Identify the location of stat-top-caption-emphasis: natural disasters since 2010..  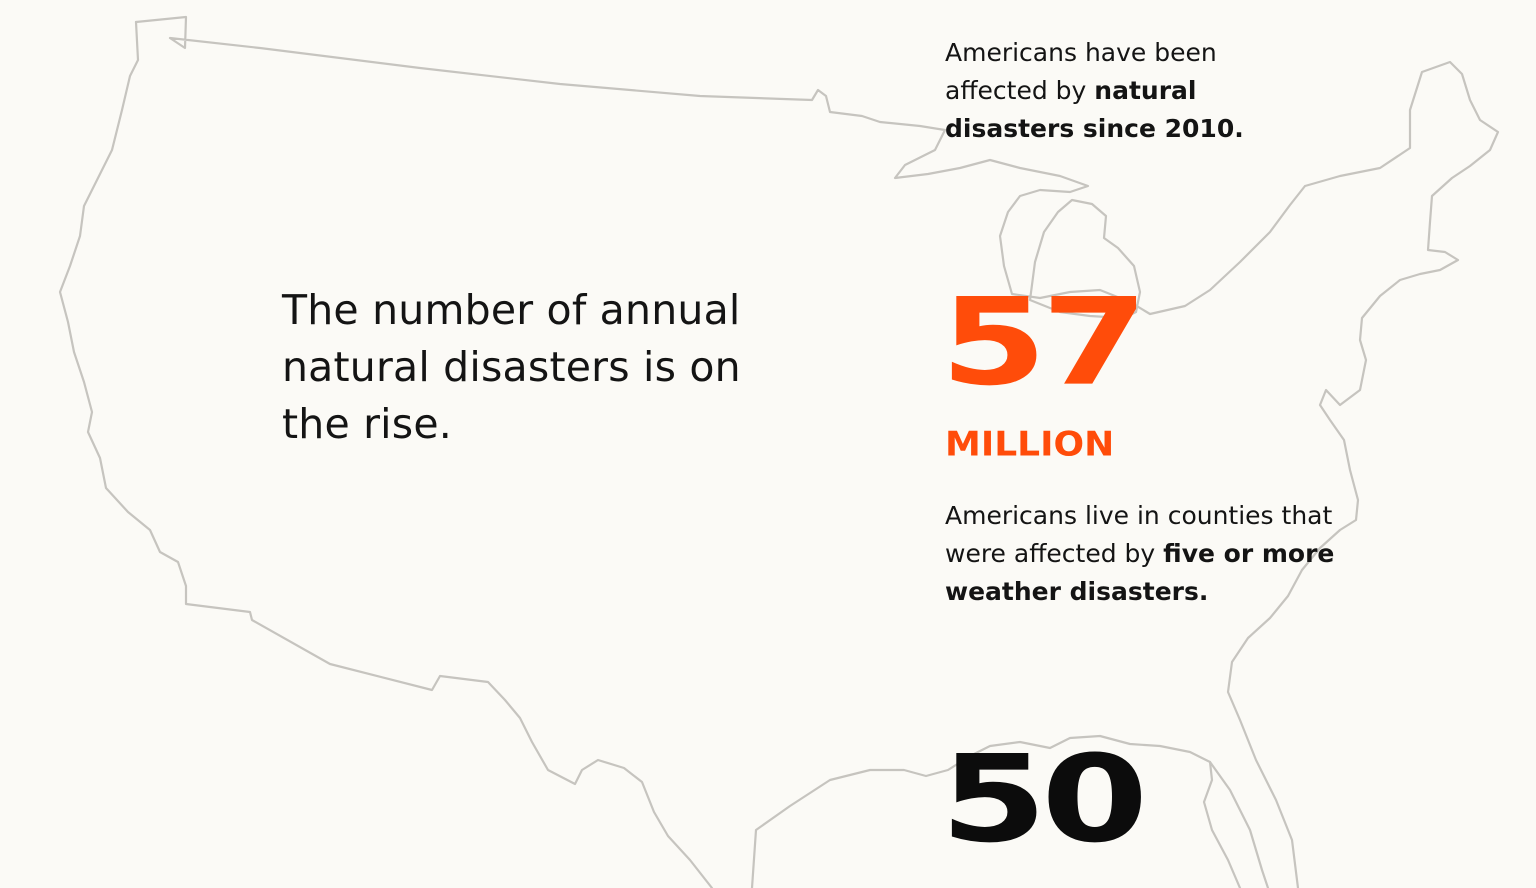
(1094, 109).